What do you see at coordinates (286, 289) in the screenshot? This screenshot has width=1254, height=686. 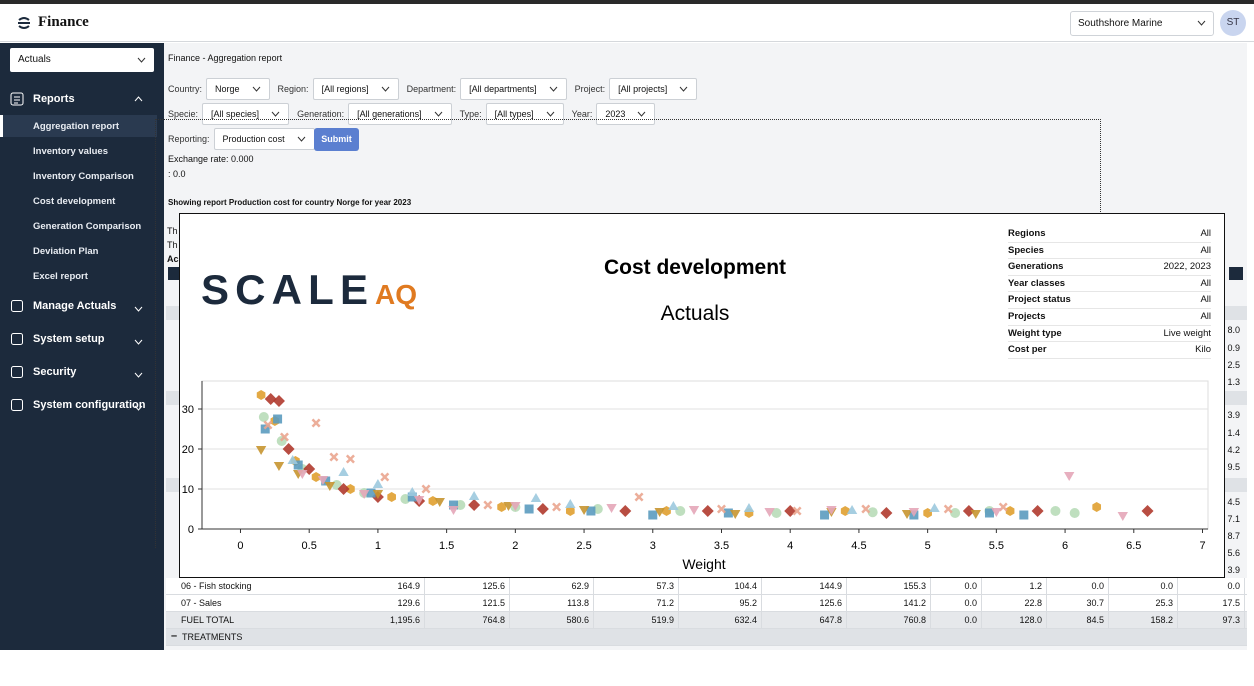 I see `logo-scale: SCALE` at bounding box center [286, 289].